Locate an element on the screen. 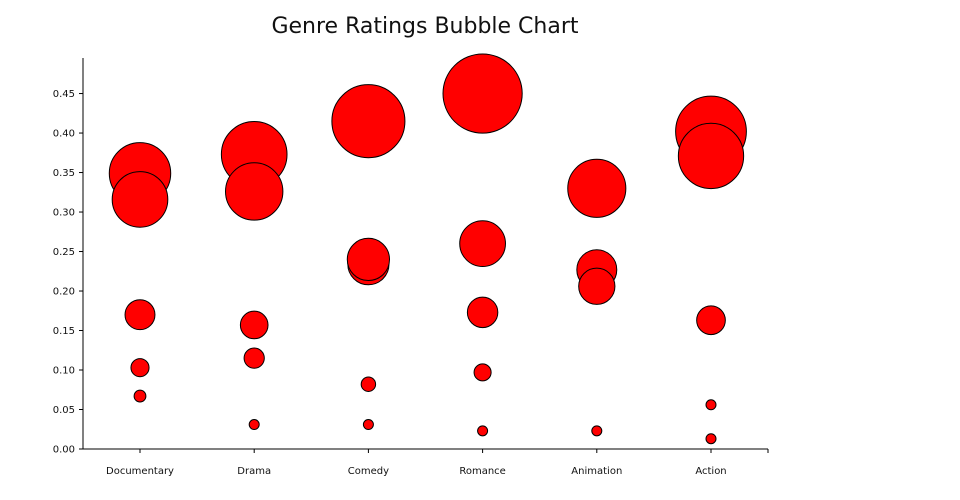 The image size is (960, 500). chart-title: Genre Ratings Bubble Chart is located at coordinates (425, 26).